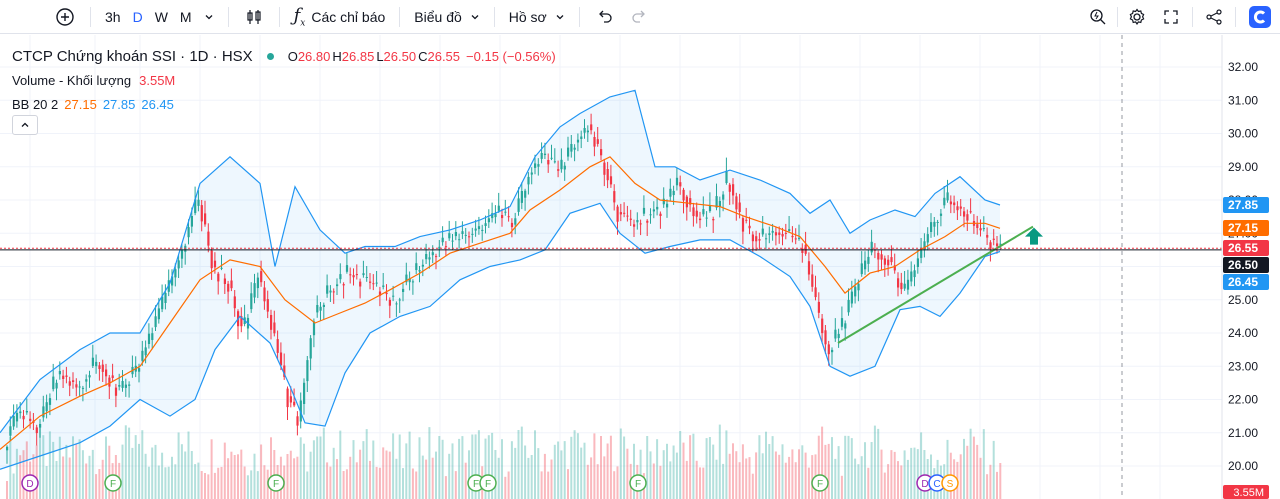  Describe the element at coordinates (72, 80) in the screenshot. I see `volume-label: Volume - Khối lượng` at that location.